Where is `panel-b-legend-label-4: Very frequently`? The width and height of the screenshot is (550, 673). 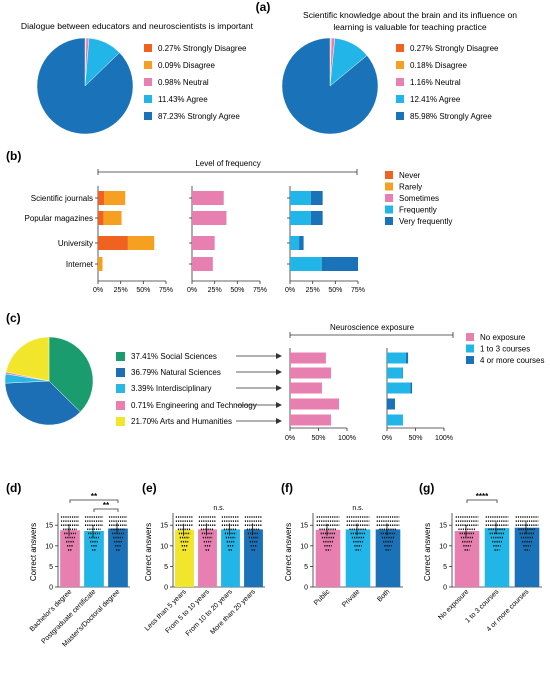 panel-b-legend-label-4: Very frequently is located at coordinates (425, 221).